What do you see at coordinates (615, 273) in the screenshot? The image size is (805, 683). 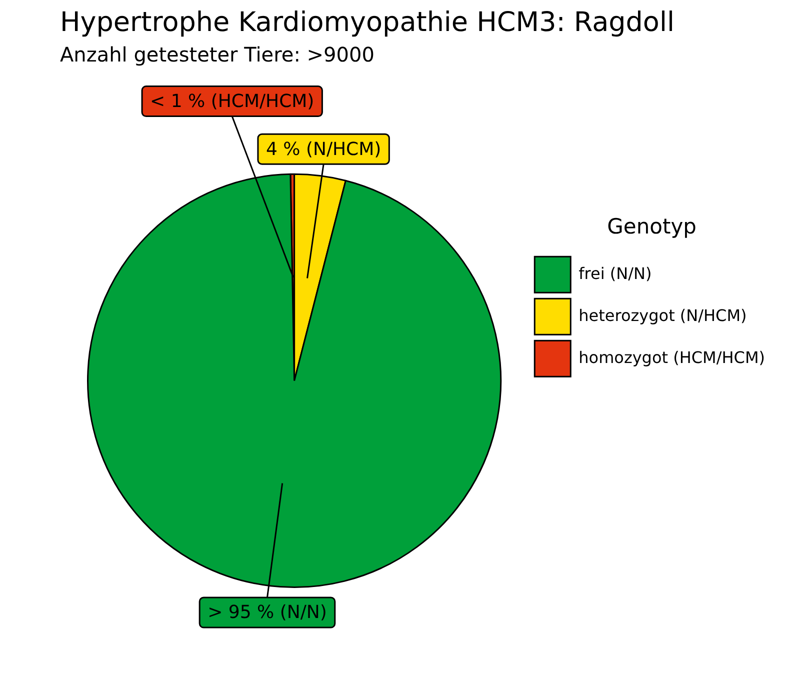 I see `legend-label: frei (N/N)` at bounding box center [615, 273].